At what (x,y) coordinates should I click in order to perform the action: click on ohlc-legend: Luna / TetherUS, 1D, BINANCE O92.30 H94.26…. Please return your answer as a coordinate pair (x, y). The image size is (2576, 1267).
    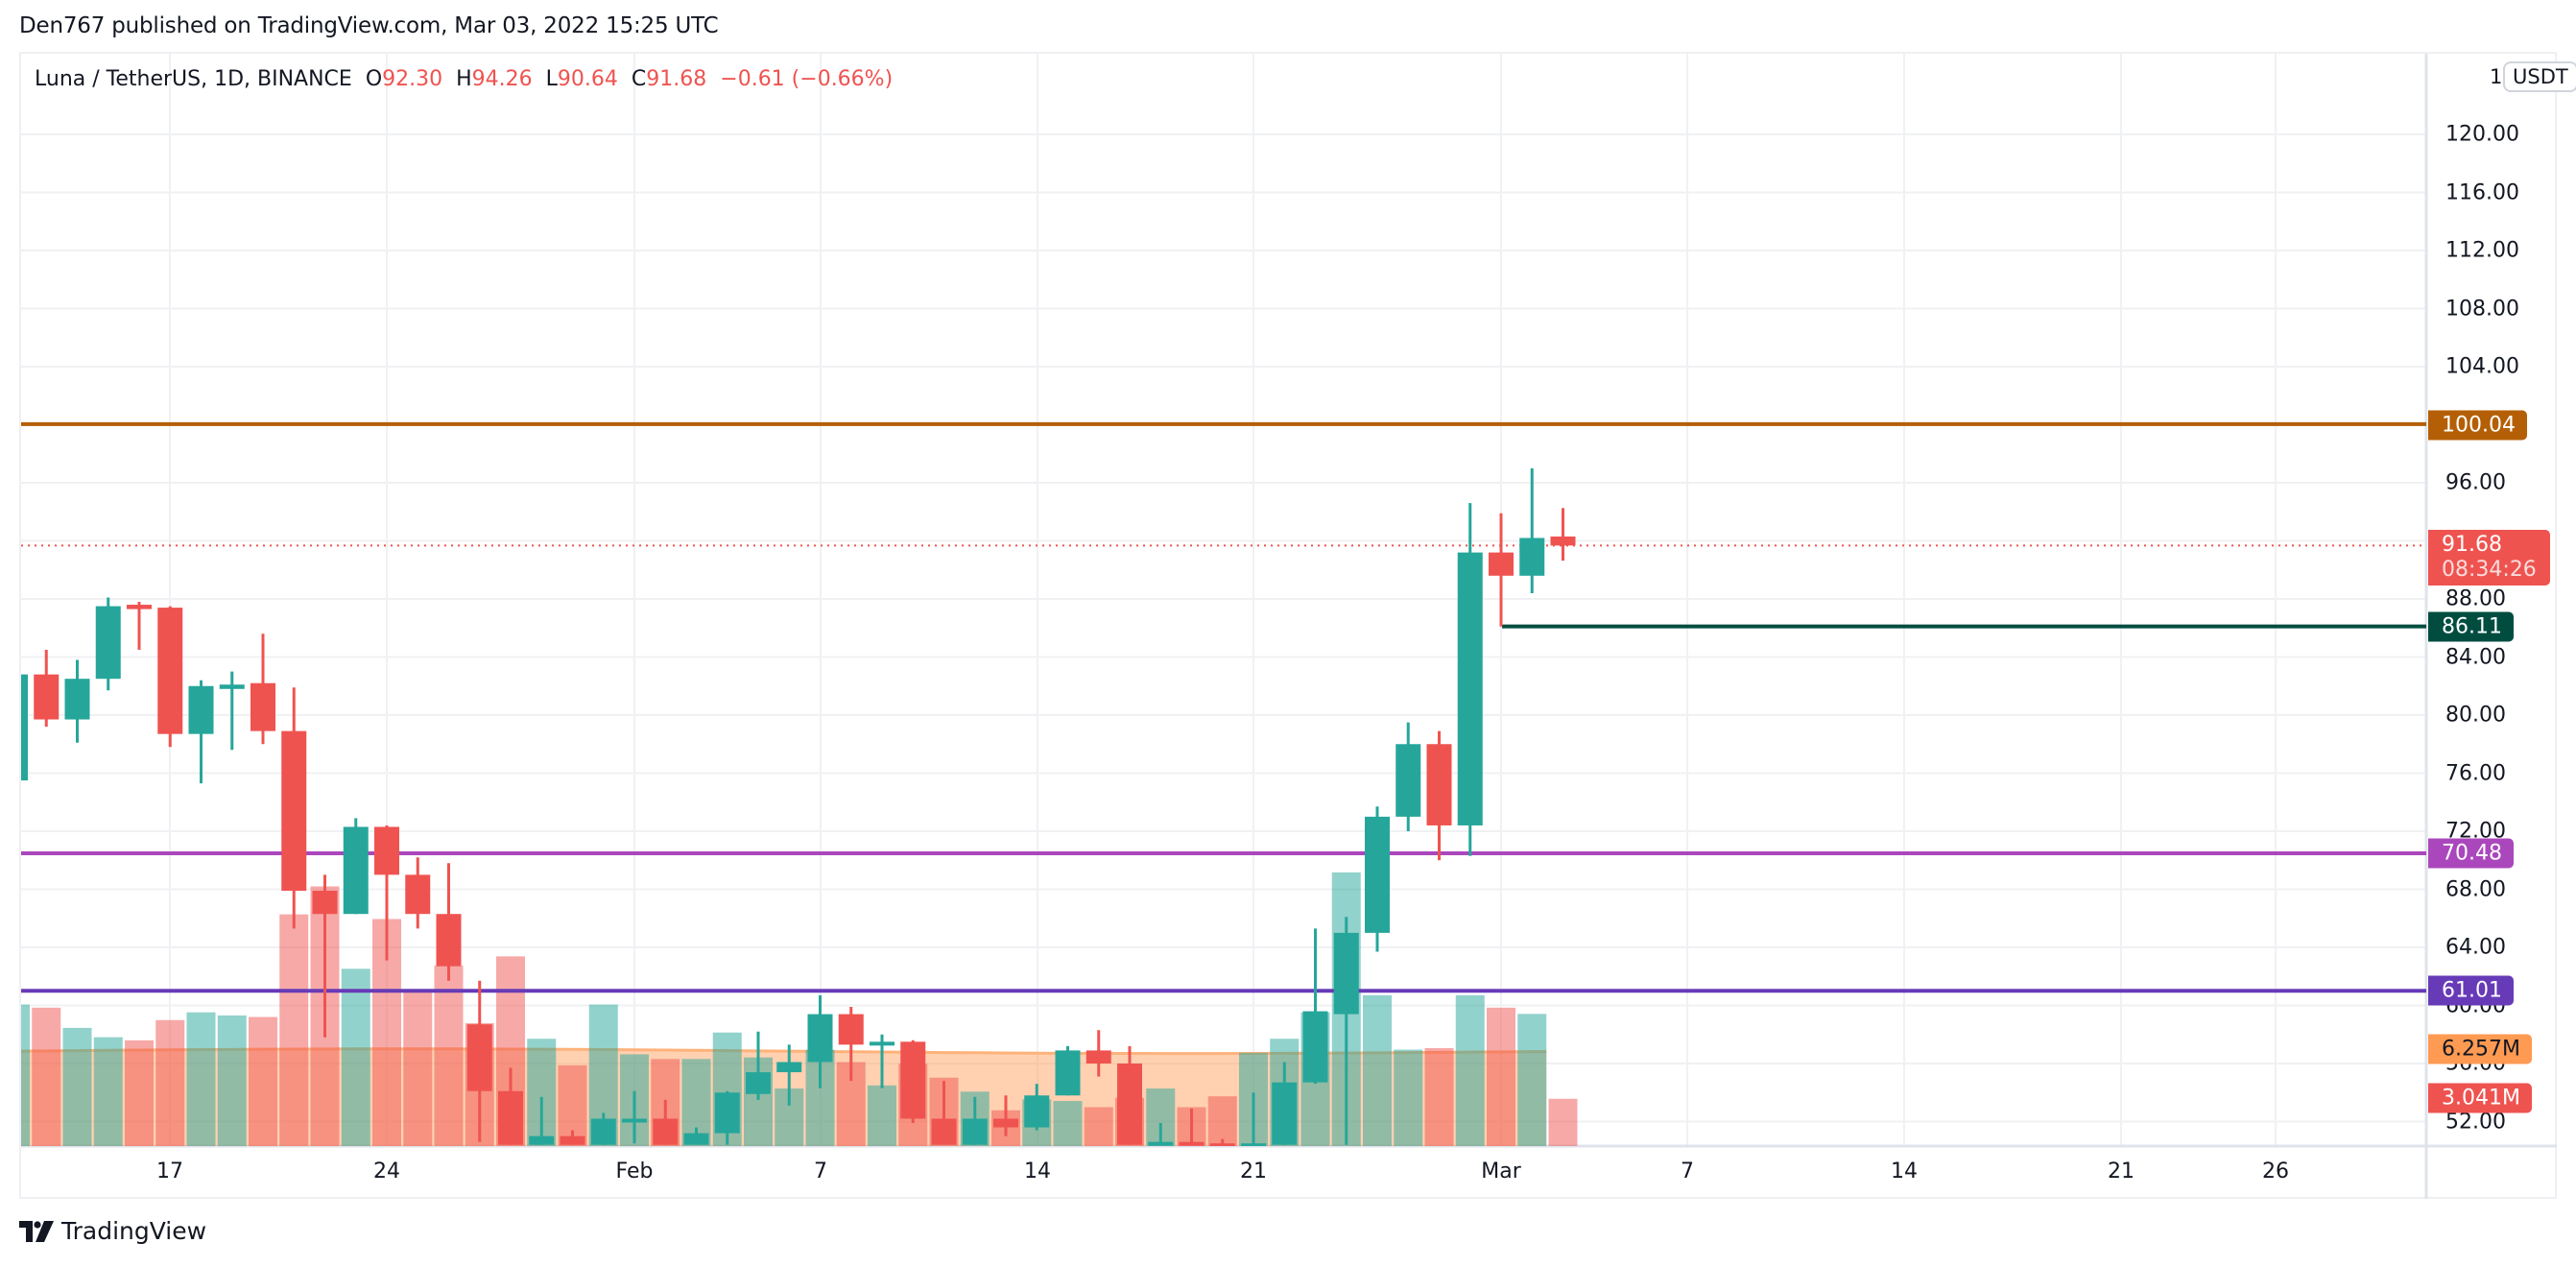
    Looking at the image, I should click on (464, 79).